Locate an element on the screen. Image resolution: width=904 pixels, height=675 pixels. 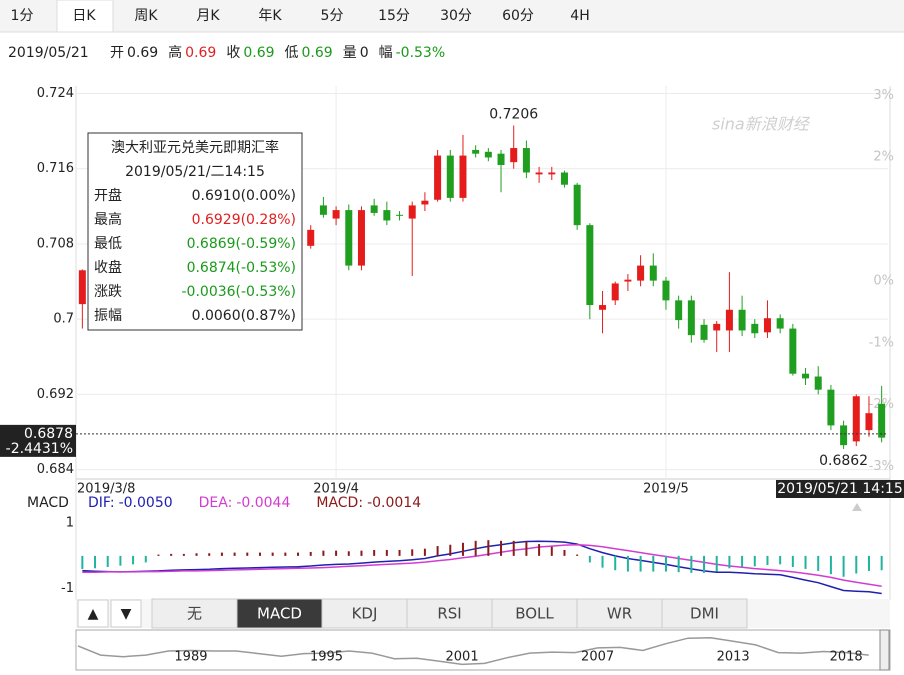
y-tick-label: -1 is located at coordinates (67, 588).